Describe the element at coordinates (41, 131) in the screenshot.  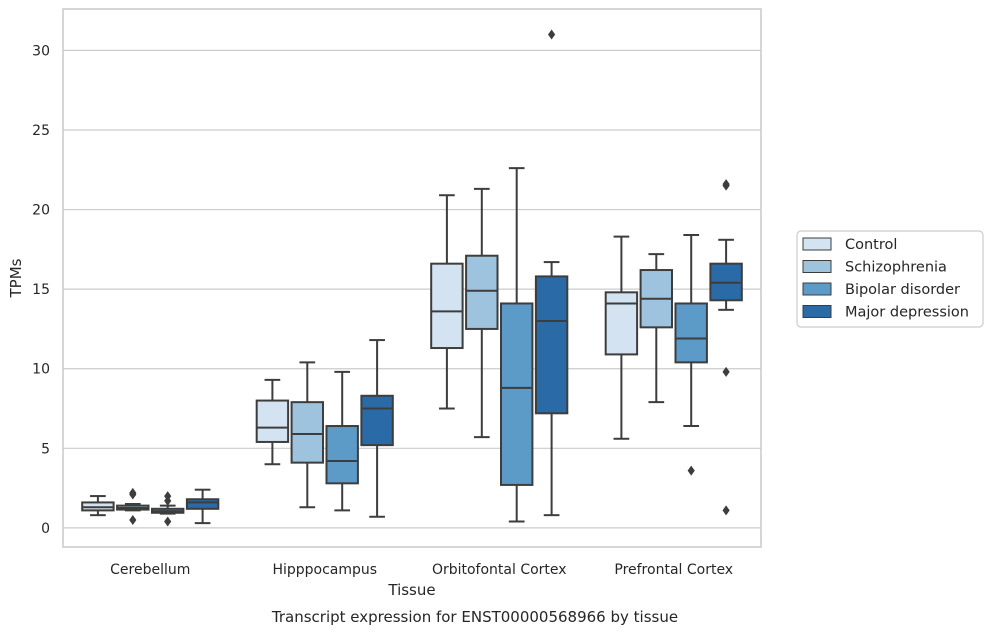
I see `y-tick-label: 25` at that location.